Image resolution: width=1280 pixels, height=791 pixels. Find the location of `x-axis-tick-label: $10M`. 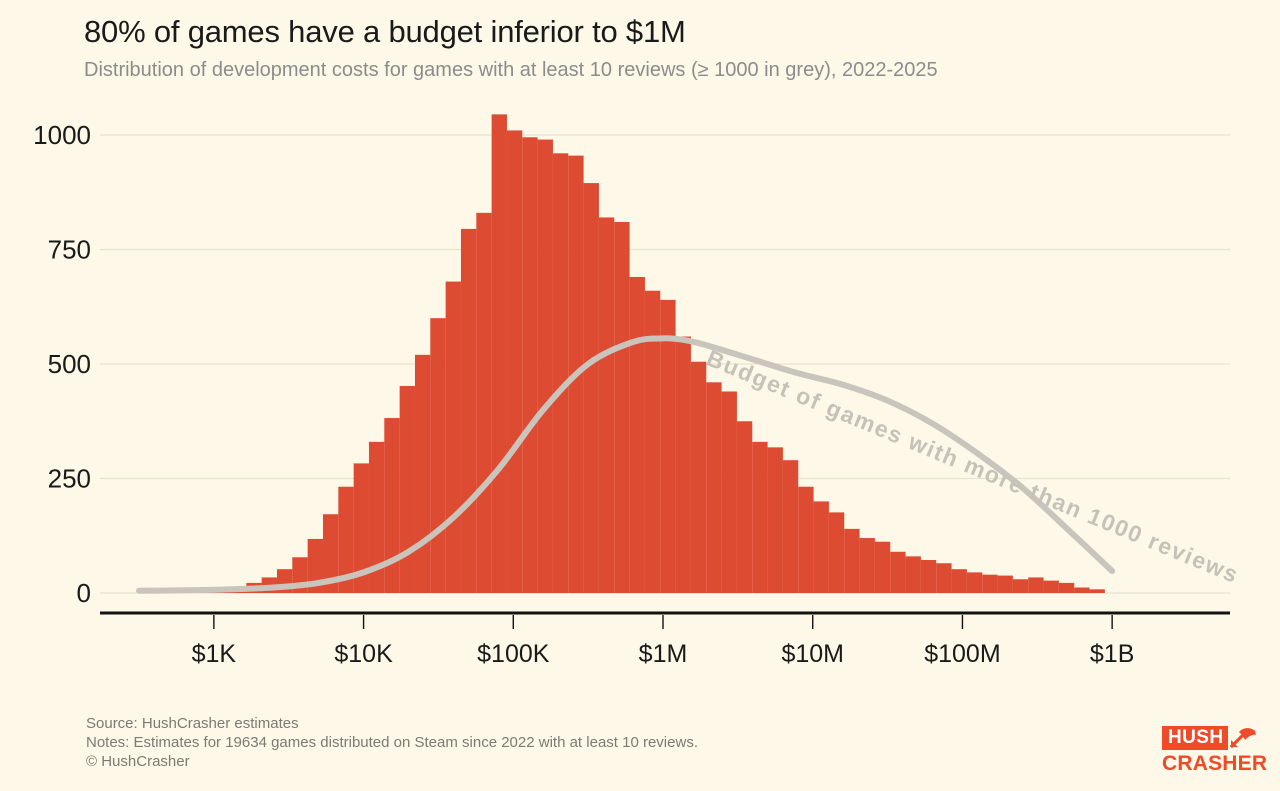

x-axis-tick-label: $10M is located at coordinates (812, 654).